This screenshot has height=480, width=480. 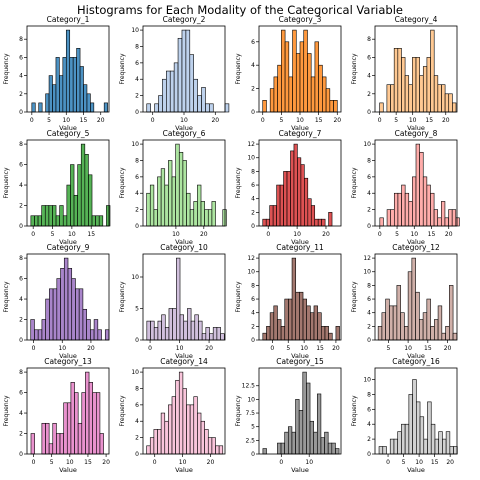 What do you see at coordinates (56, 73) in the screenshot?
I see `subplot-1: 0 5 10 15 20 0 2 4 6 8 Category_1 Value Frequency` at bounding box center [56, 73].